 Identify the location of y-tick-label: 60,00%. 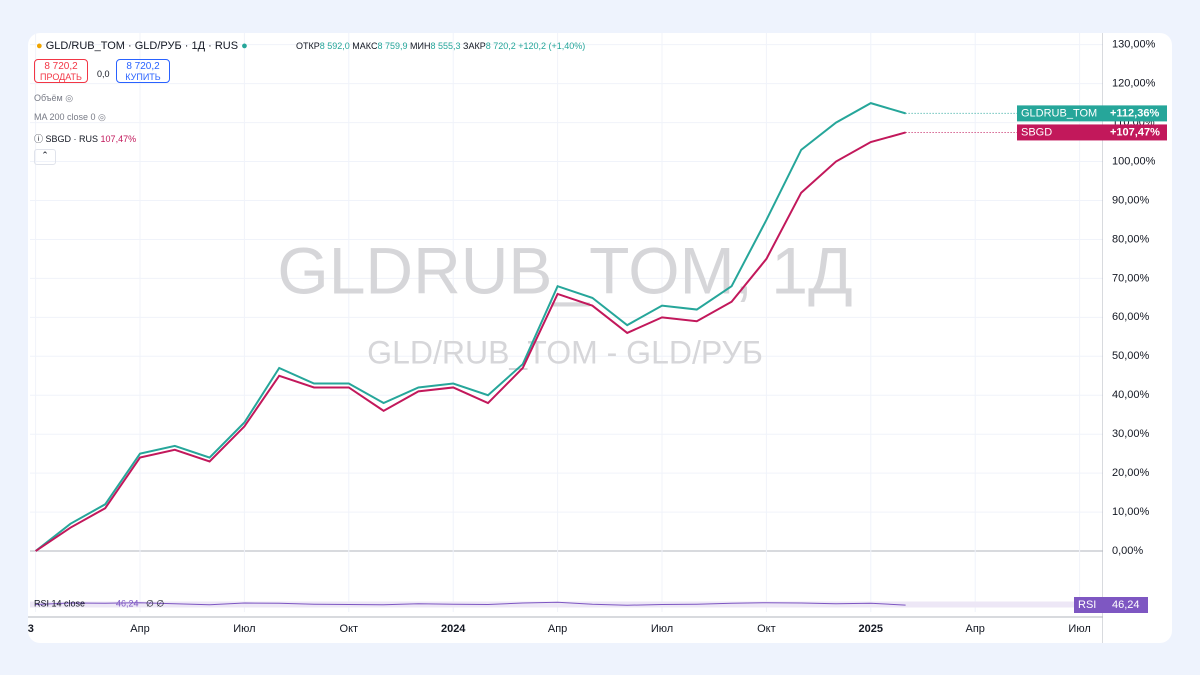
(1131, 317).